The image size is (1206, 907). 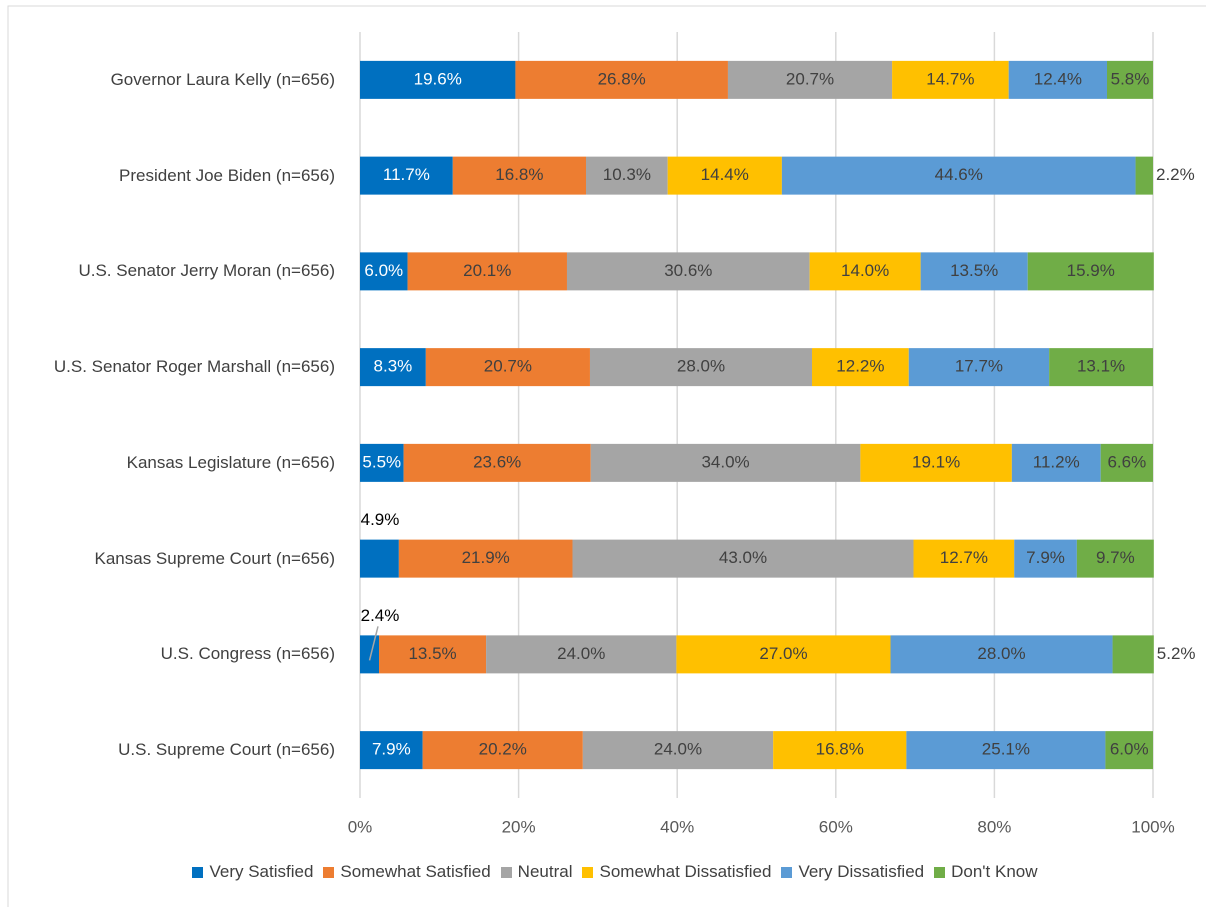 What do you see at coordinates (226, 750) in the screenshot?
I see `category-label: U.S. Supreme Court (n=656)` at bounding box center [226, 750].